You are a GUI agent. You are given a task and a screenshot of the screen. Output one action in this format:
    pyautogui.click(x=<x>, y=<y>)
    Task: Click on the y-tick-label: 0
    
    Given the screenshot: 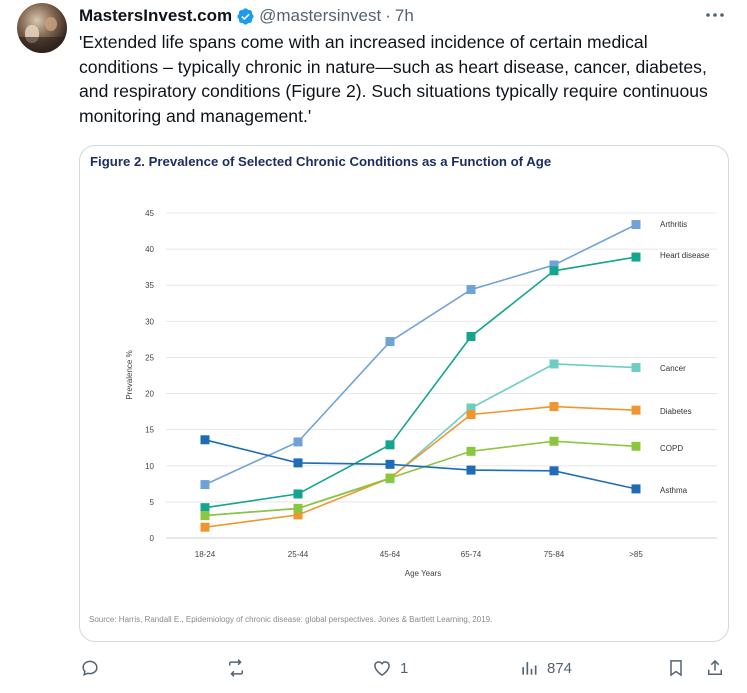 What is the action you would take?
    pyautogui.click(x=152, y=538)
    